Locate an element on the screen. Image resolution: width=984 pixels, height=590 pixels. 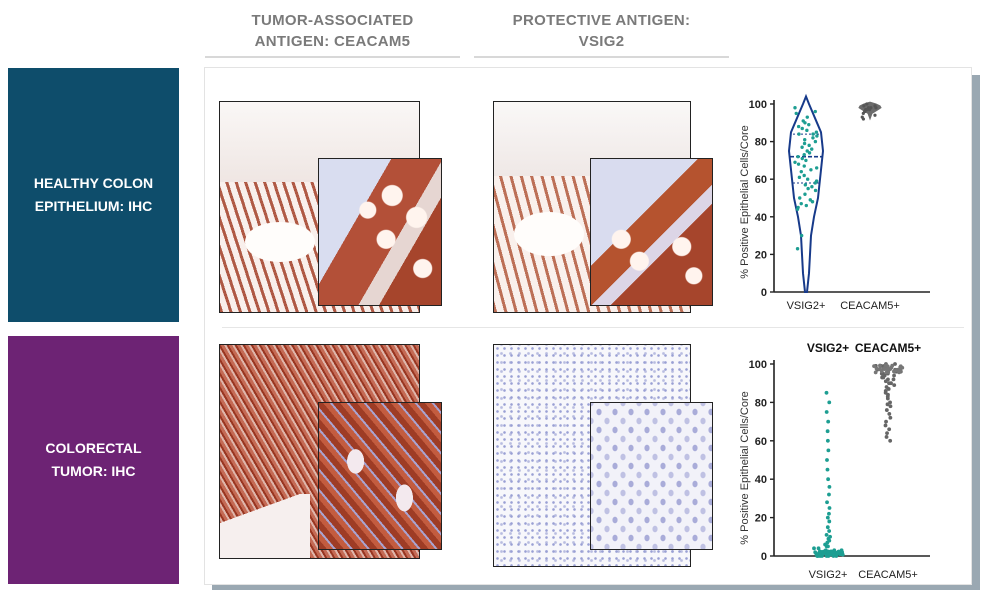
ihc-inset-tumor-ceacam5 is located at coordinates (380, 476).